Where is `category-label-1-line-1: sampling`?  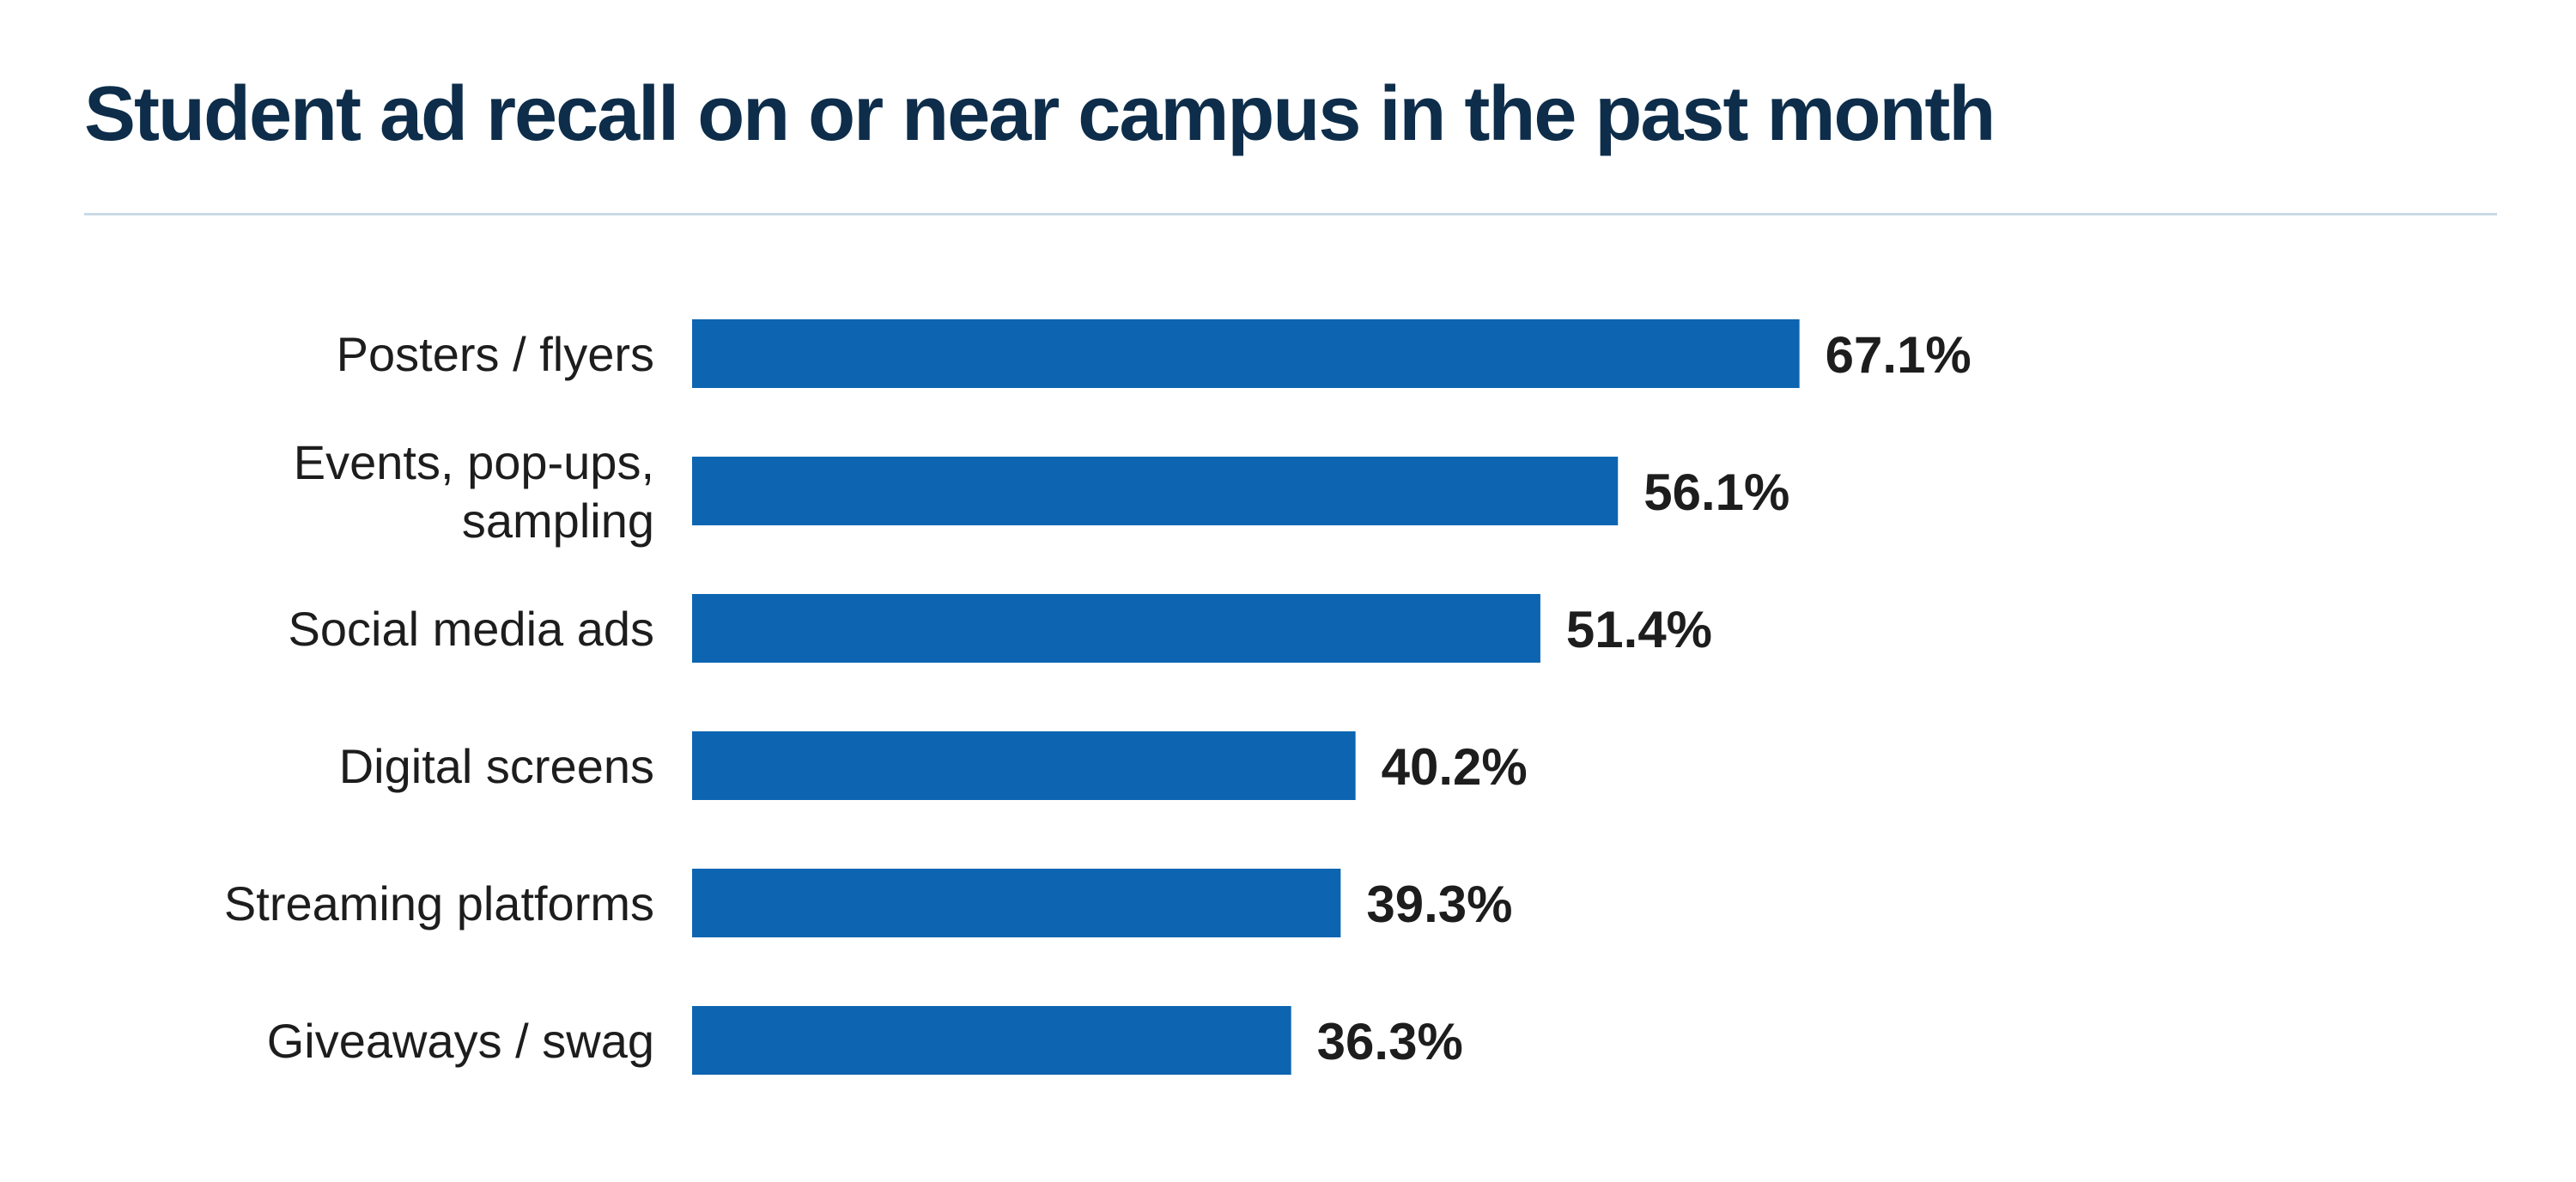 category-label-1-line-1: sampling is located at coordinates (558, 521).